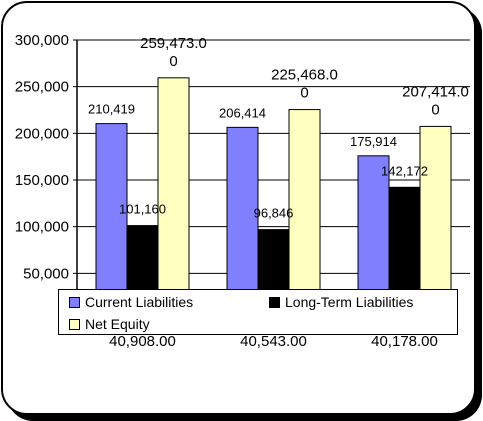  I want to click on data-label-current-liabilities: 175,914, so click(373, 141).